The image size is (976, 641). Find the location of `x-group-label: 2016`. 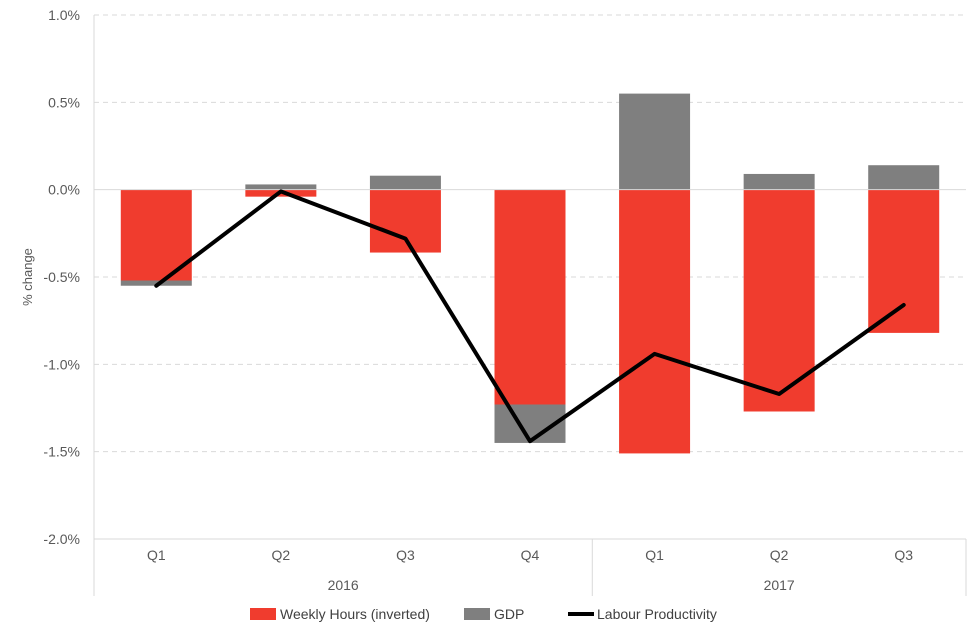

x-group-label: 2016 is located at coordinates (343, 585).